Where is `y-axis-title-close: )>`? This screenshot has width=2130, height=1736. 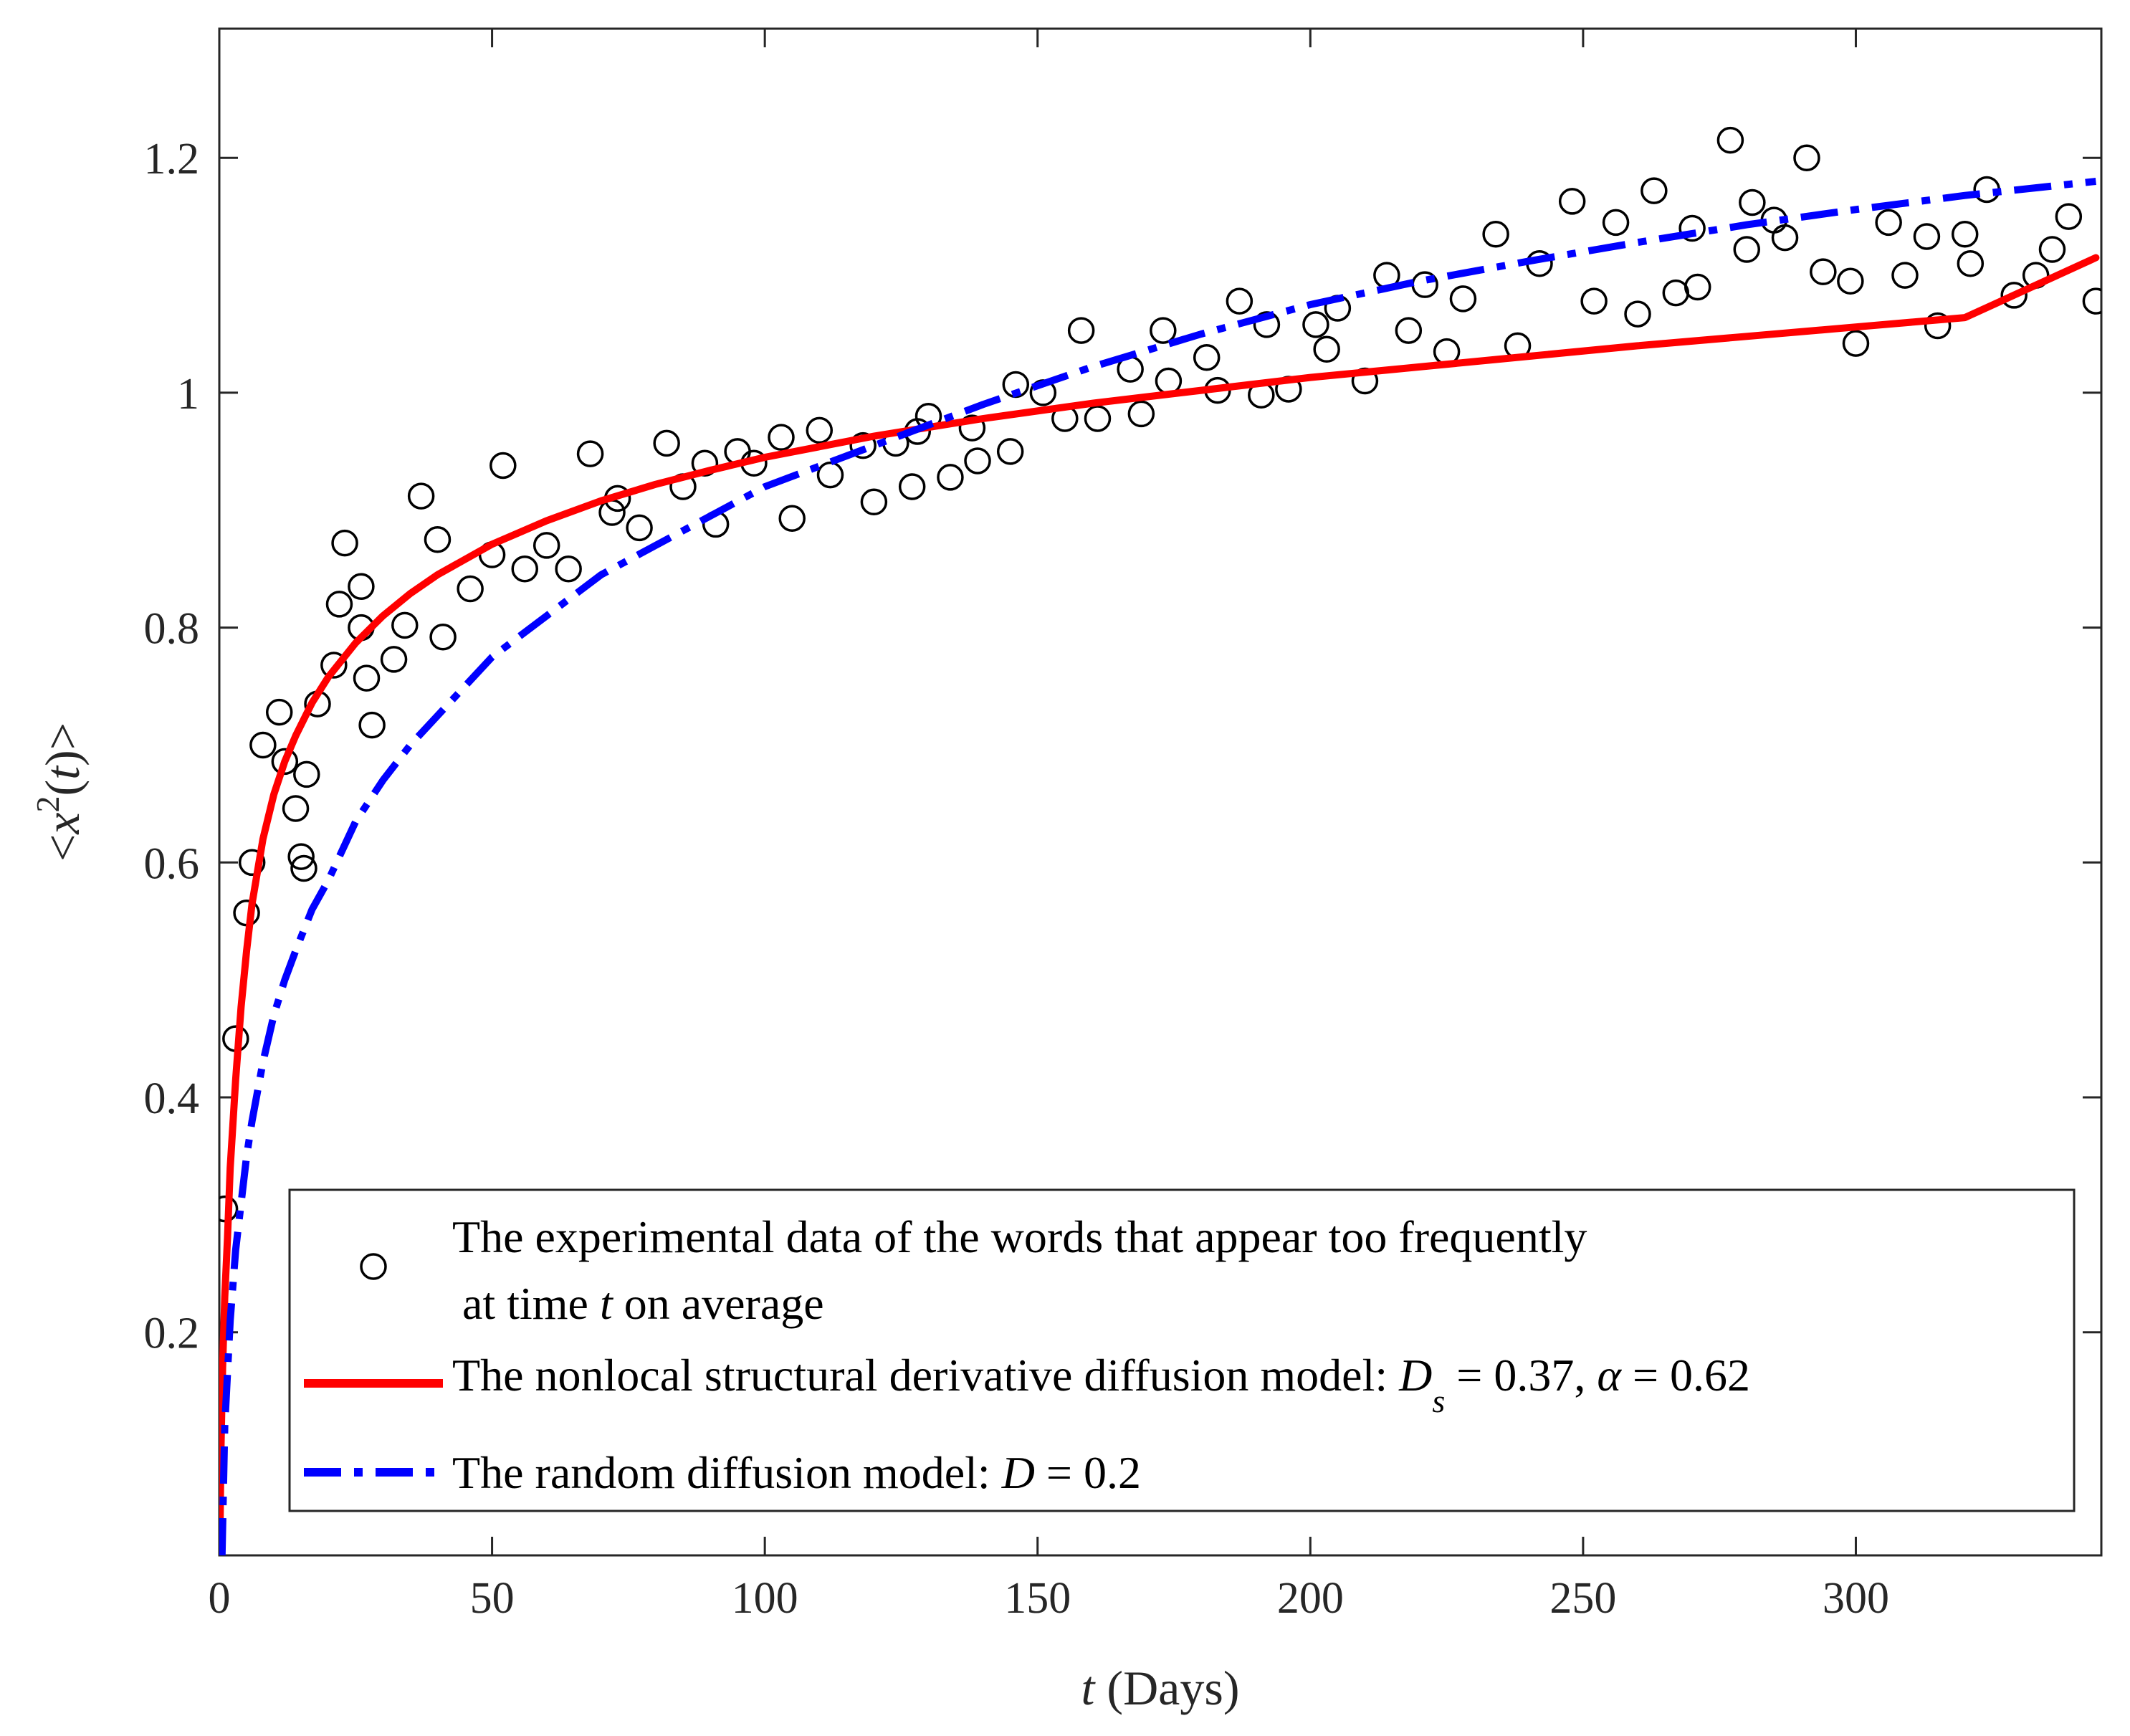 y-axis-title-close: )> is located at coordinates (62, 744).